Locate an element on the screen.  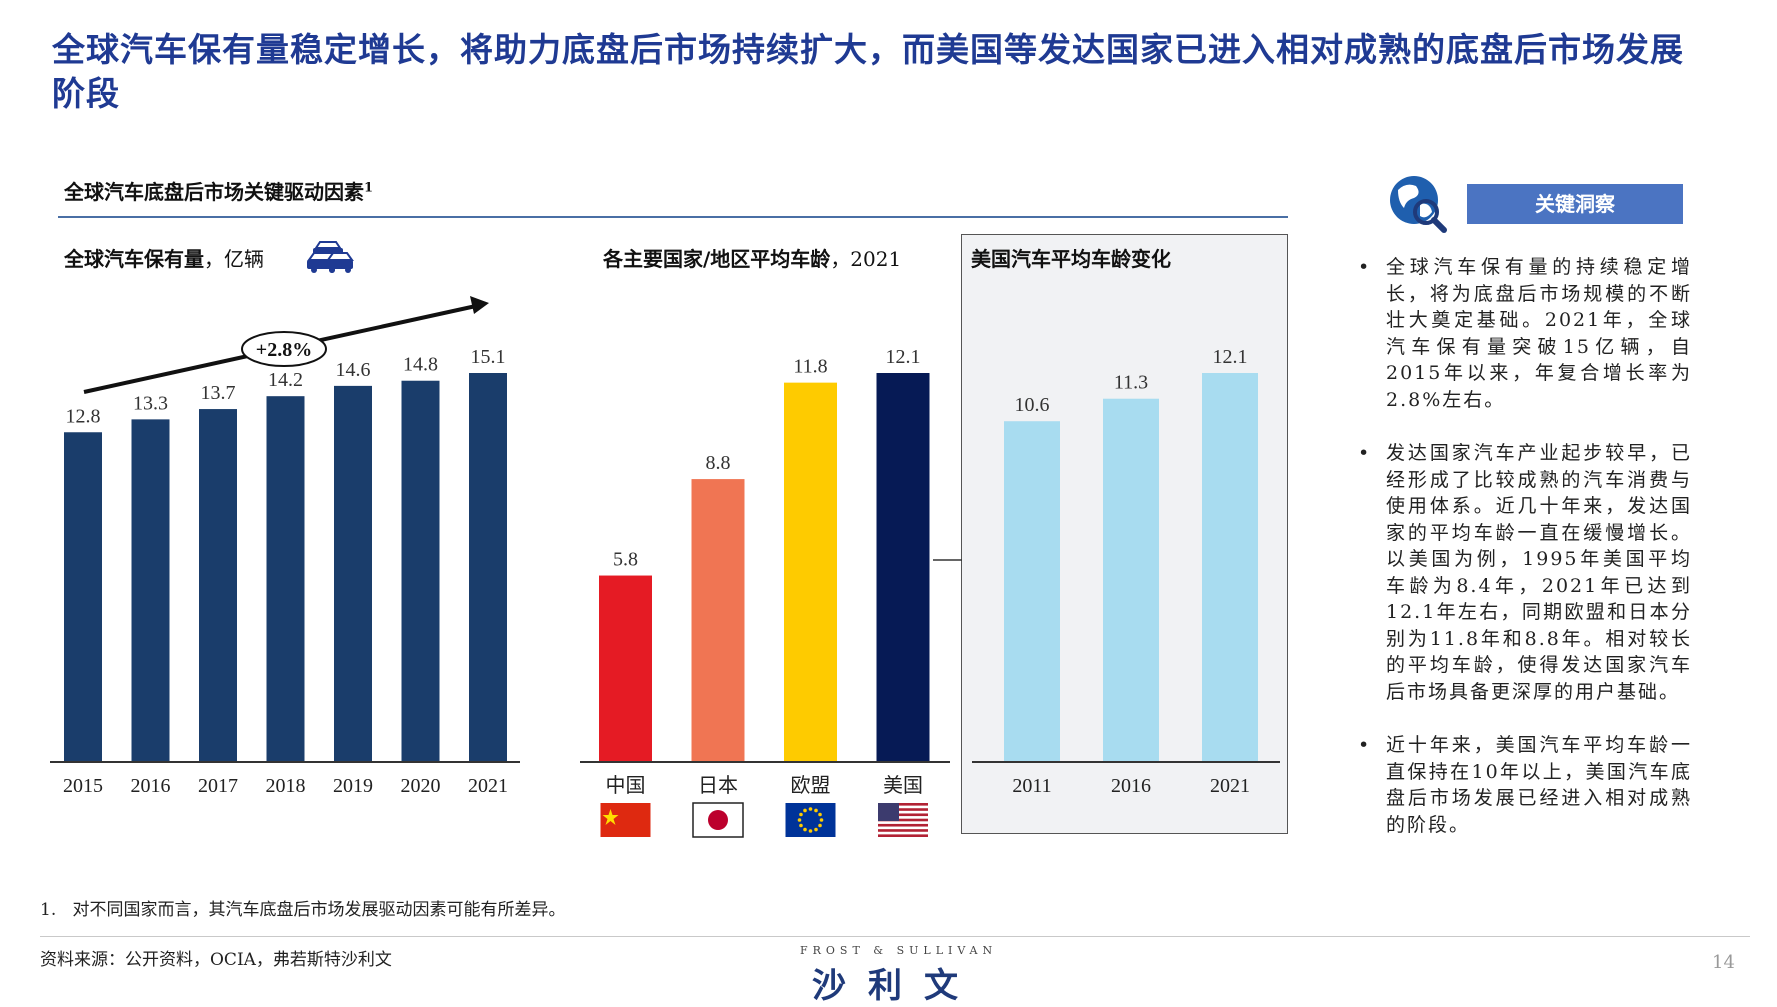
china-flag-star is located at coordinates (610, 817).